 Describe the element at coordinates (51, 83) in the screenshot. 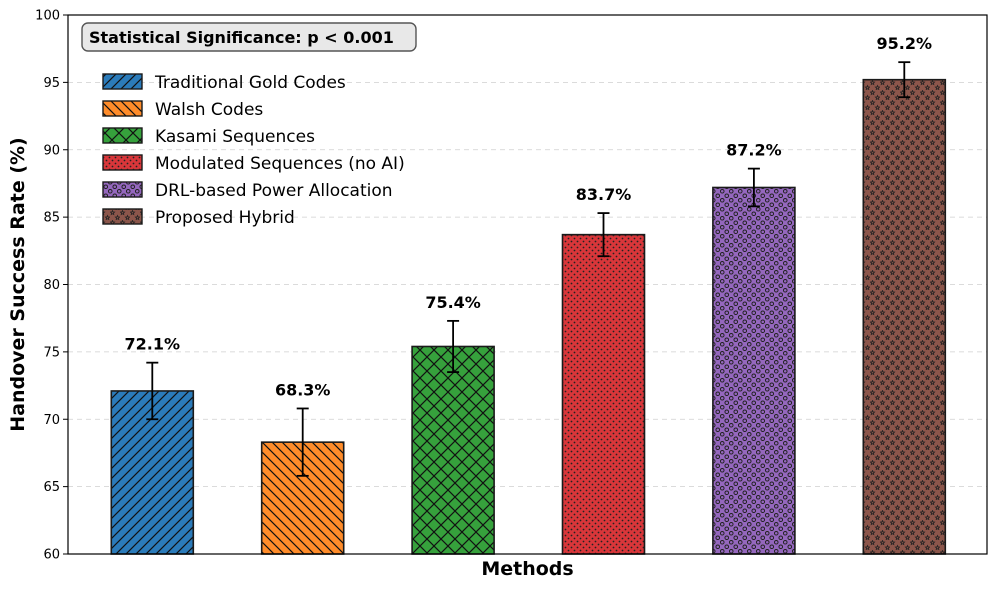

I see `y-tick-label: 95` at that location.